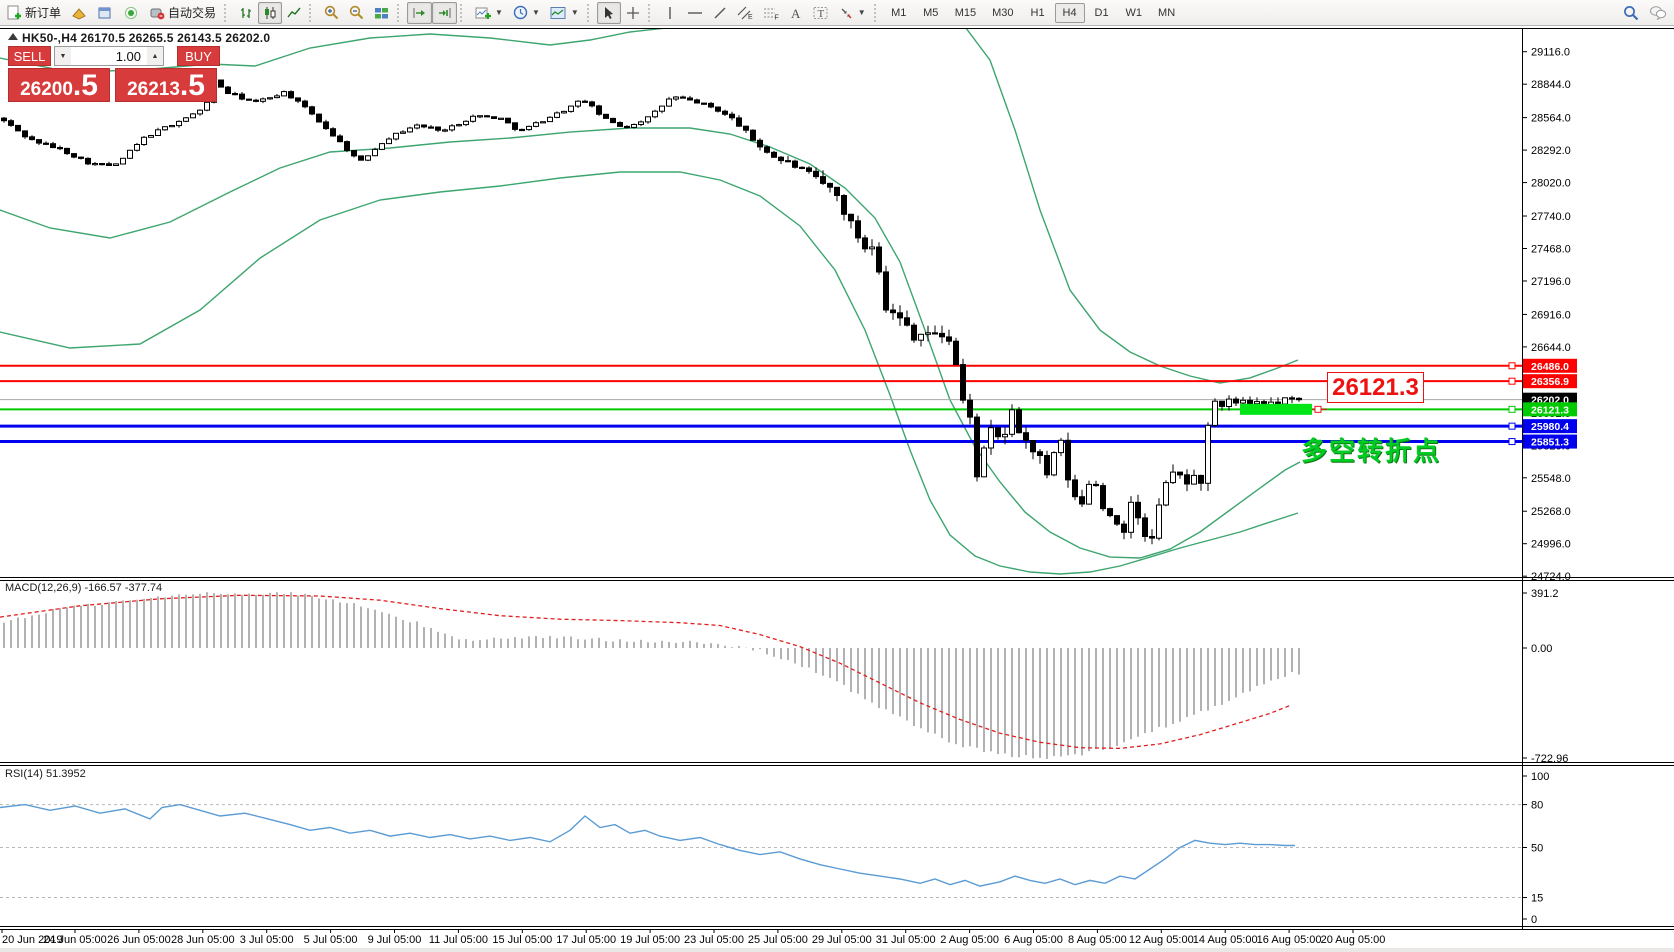  What do you see at coordinates (1371, 451) in the screenshot?
I see `chart-note-text: 多空转折点` at bounding box center [1371, 451].